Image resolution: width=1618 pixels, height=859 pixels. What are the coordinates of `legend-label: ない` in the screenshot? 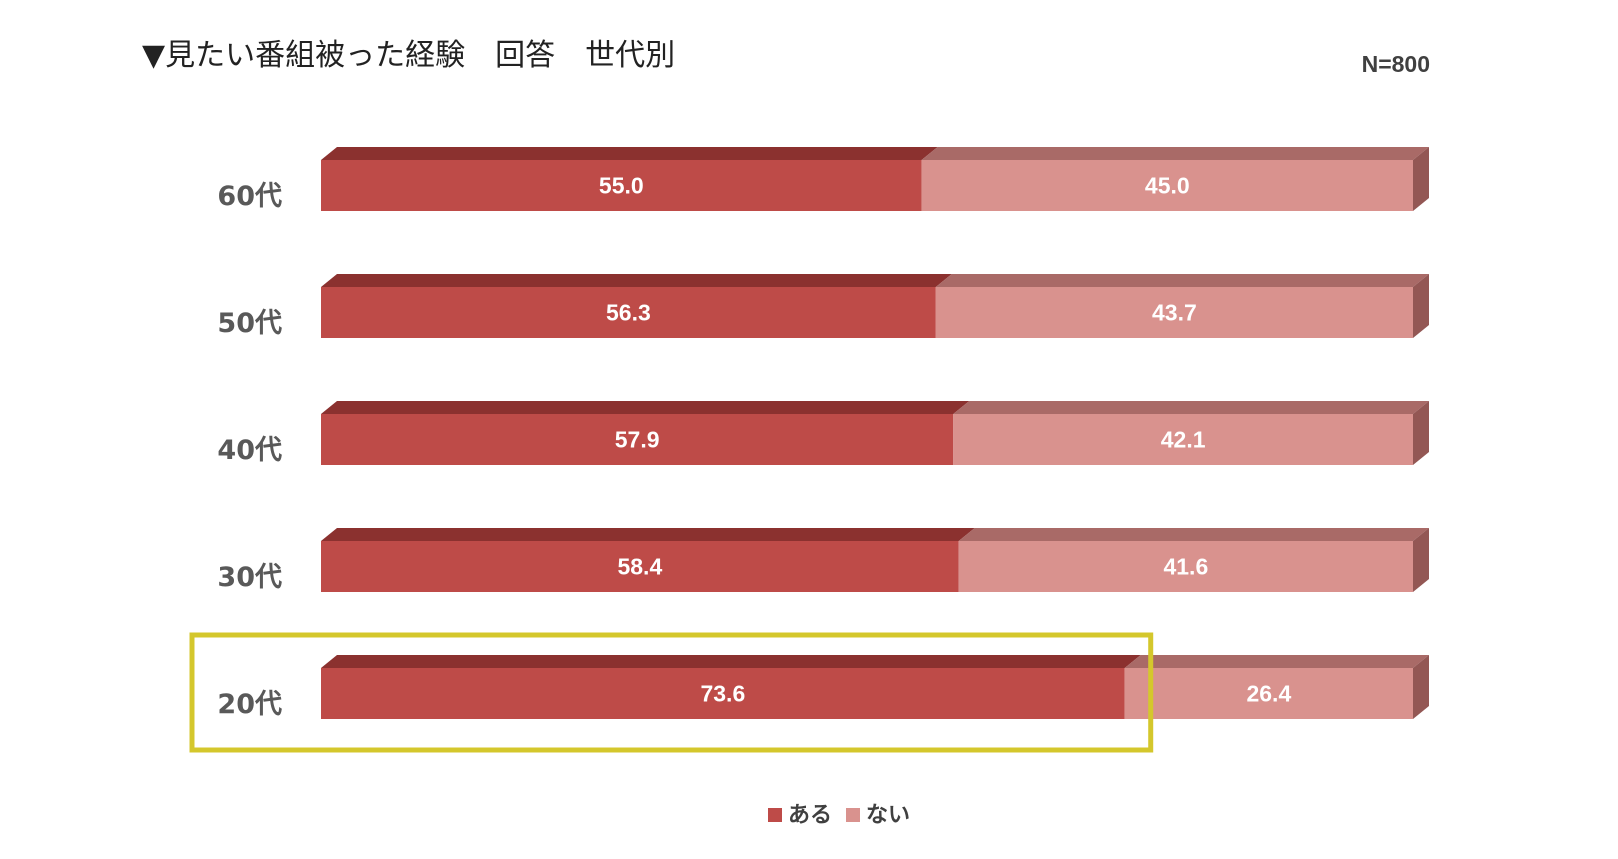 It's located at (888, 815).